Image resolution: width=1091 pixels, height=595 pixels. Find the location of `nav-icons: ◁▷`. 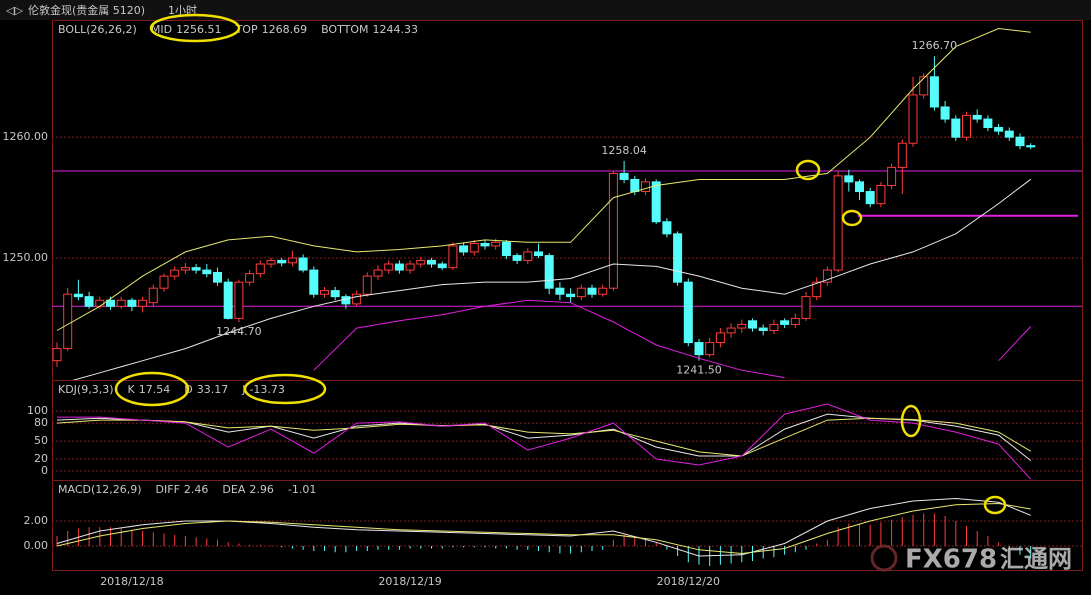

nav-icons: ◁▷ is located at coordinates (14, 10).